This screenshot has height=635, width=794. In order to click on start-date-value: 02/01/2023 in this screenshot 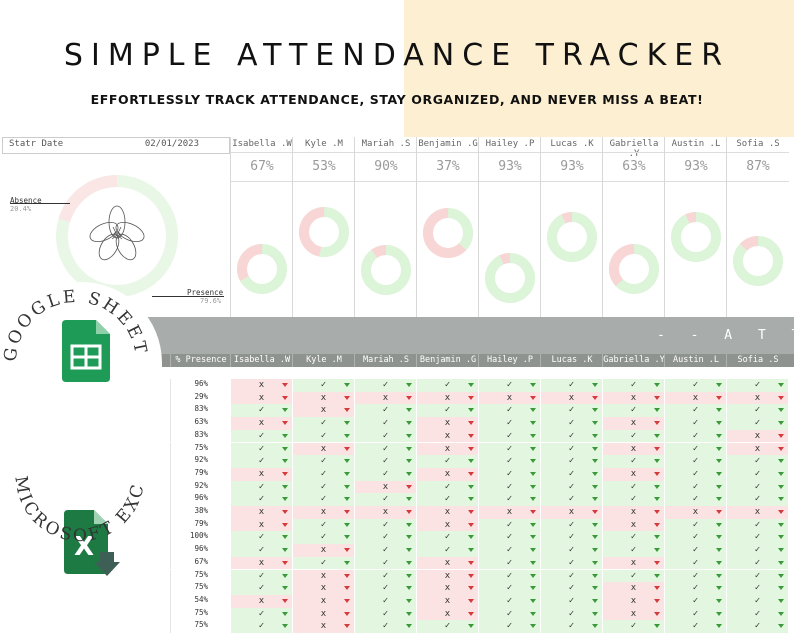, I will do `click(171, 144)`.